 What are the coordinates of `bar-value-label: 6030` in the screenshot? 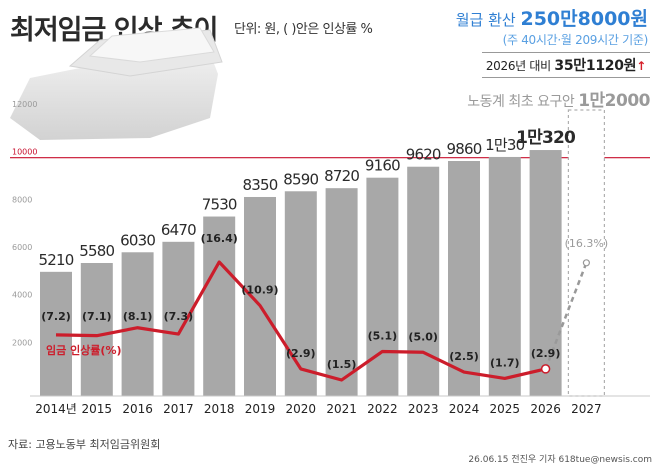 It's located at (137, 240).